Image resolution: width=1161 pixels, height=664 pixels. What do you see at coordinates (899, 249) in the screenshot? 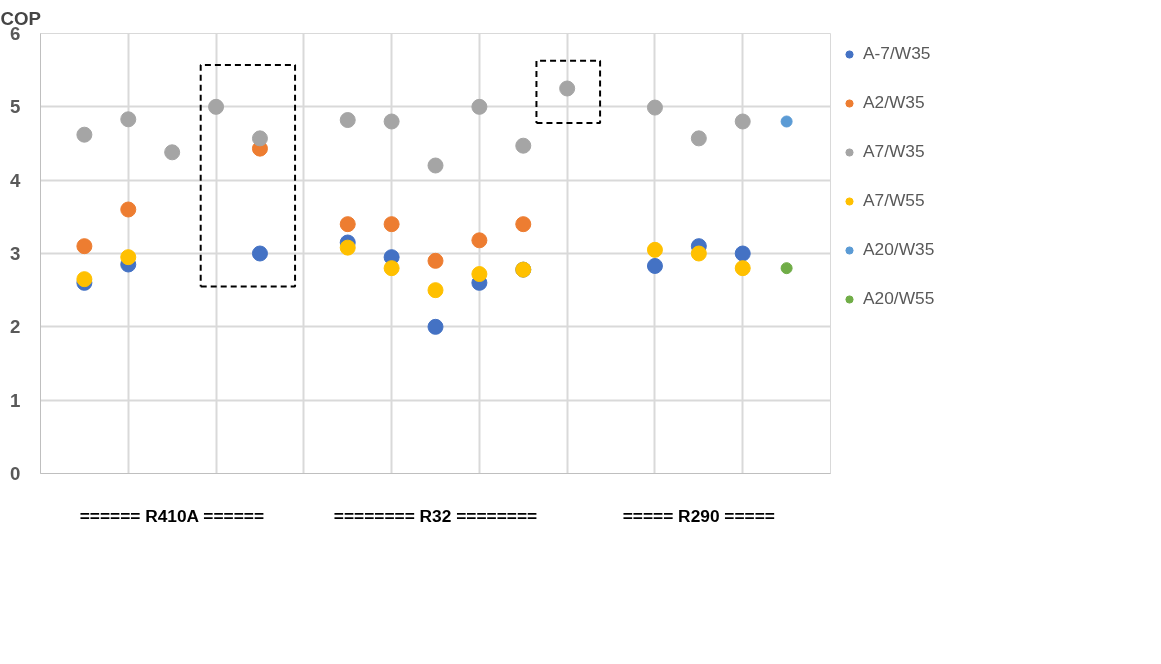
I see `legend-label: A20/W35` at bounding box center [899, 249].